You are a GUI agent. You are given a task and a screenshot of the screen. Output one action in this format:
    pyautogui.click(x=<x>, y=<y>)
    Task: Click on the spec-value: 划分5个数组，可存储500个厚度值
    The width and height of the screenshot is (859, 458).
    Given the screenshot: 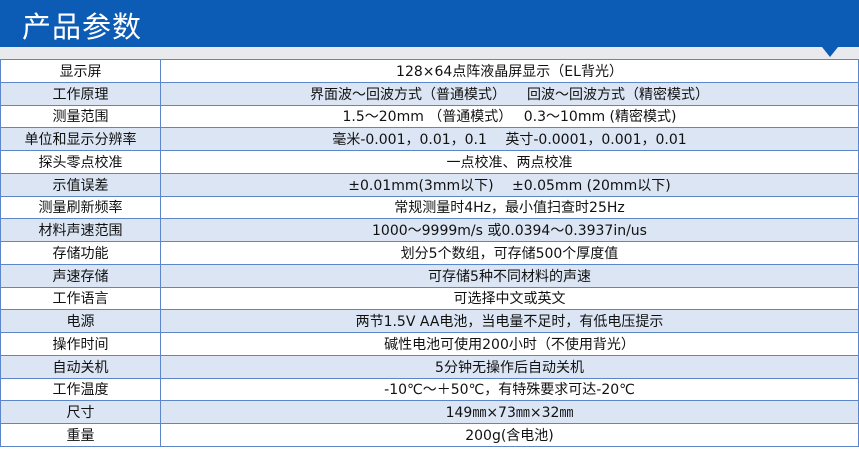 What is the action you would take?
    pyautogui.click(x=509, y=253)
    